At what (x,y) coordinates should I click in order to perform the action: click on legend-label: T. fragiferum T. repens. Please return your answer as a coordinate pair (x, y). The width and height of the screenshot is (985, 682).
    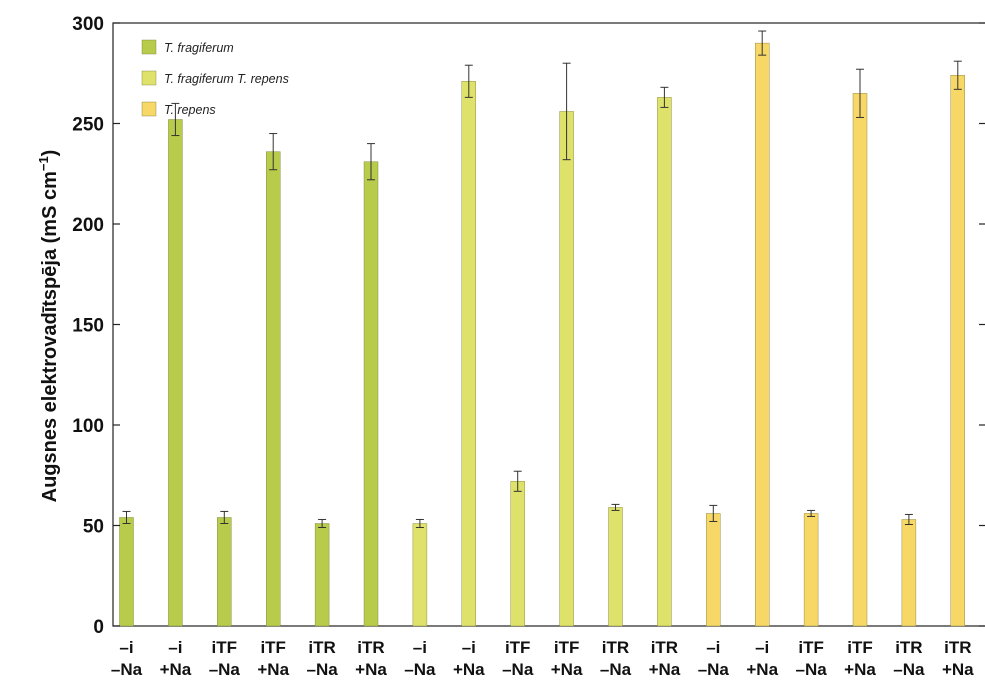
    Looking at the image, I should click on (226, 79).